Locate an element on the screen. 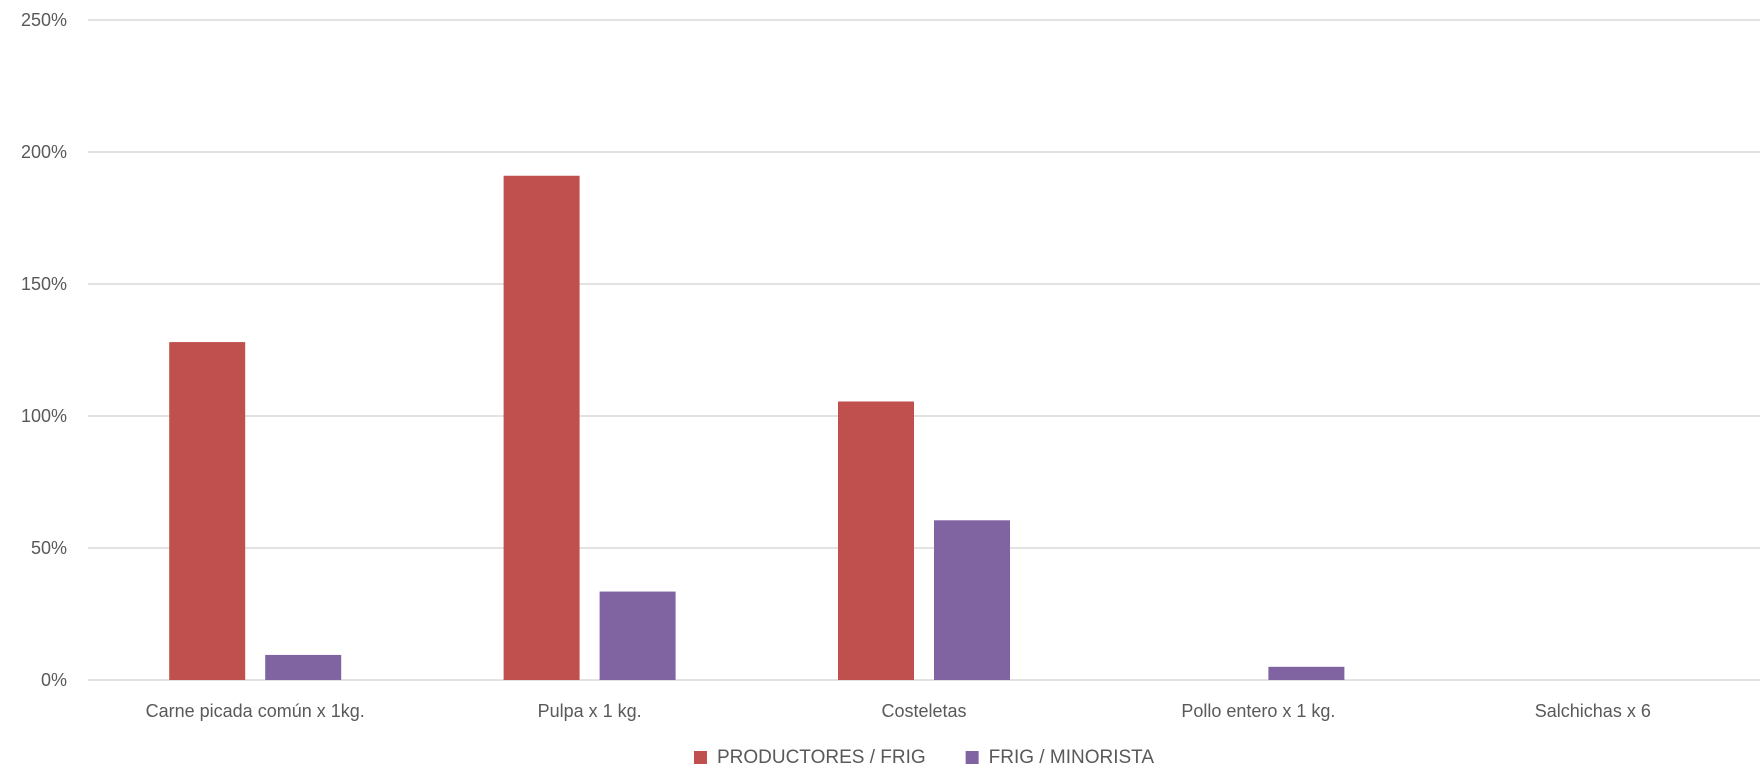 This screenshot has height=774, width=1760. legend-label: PRODUCTORES / FRIG is located at coordinates (821, 757).